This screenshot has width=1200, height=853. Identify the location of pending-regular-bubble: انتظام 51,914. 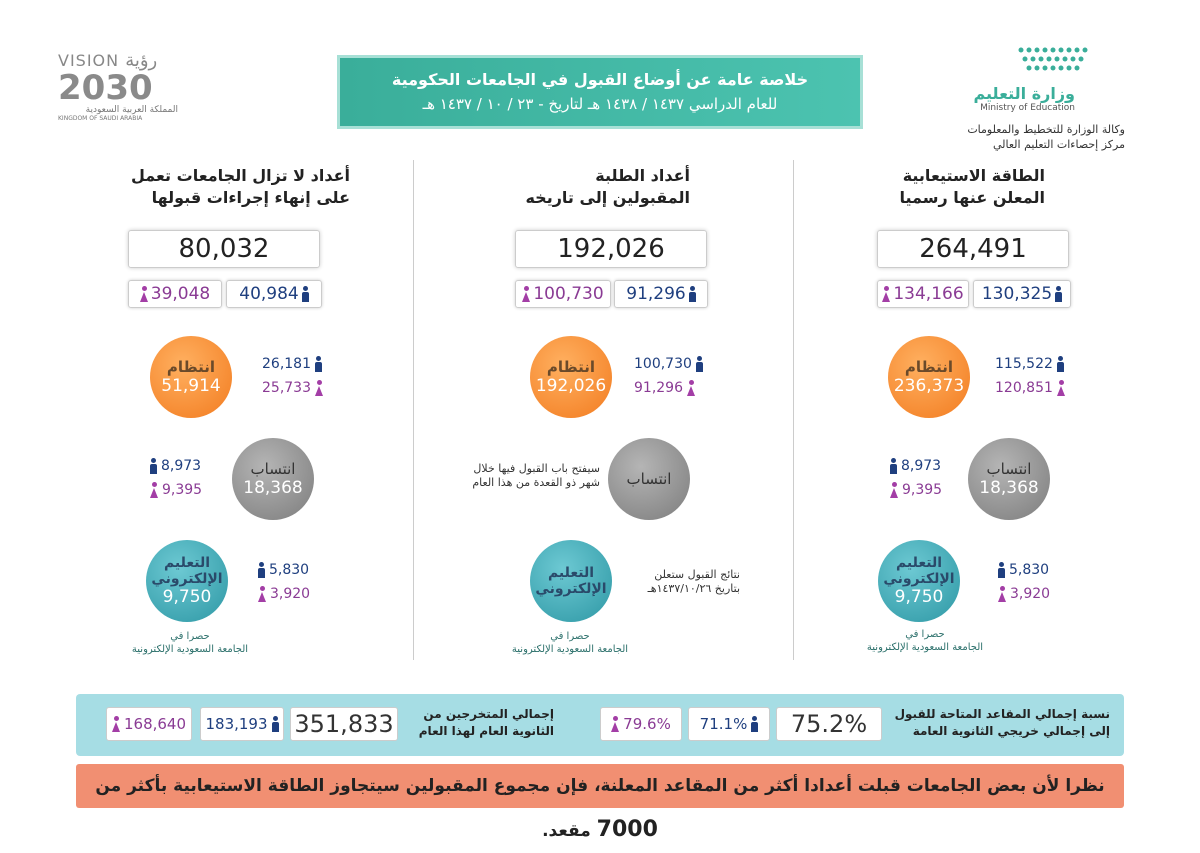
(191, 377).